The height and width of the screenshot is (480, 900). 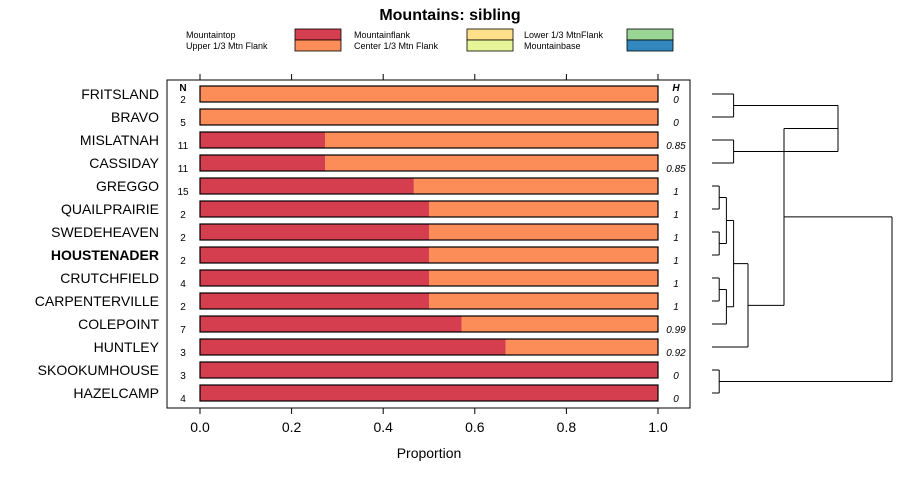 What do you see at coordinates (263, 140) in the screenshot?
I see `bar-mislatnah-mountaintop` at bounding box center [263, 140].